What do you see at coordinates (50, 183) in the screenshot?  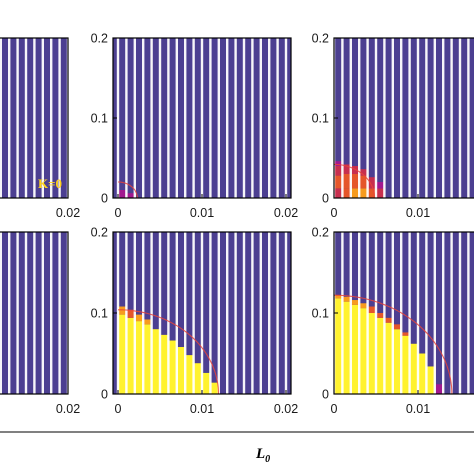 I see `panel-annotation: K=0` at bounding box center [50, 183].